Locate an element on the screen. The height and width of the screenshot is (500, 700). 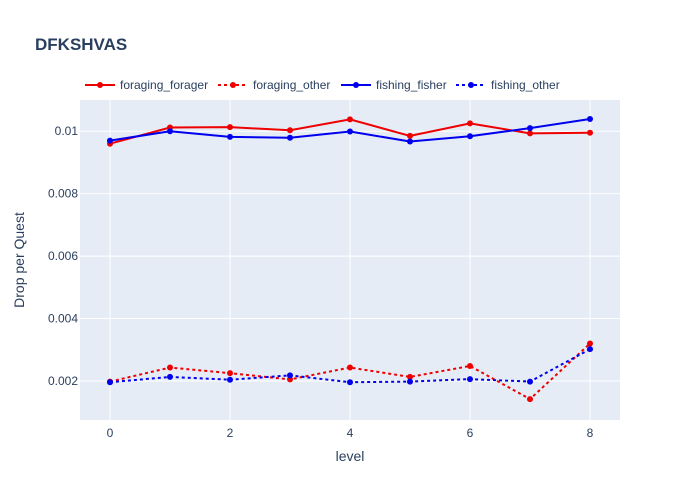
x-tick-label: 0 is located at coordinates (110, 433).